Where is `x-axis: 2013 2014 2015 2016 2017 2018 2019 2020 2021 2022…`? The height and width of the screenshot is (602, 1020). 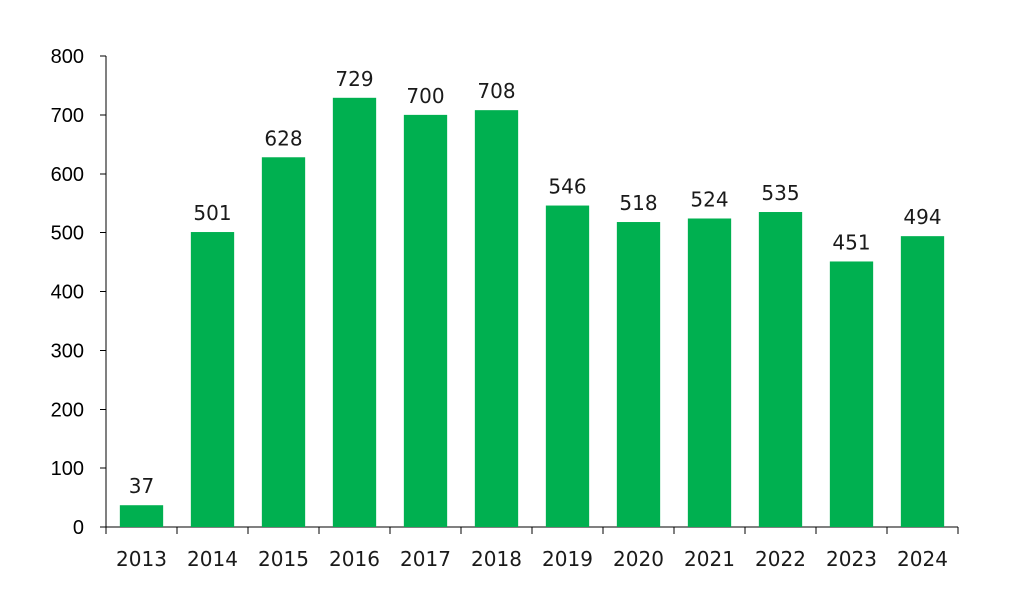 x-axis: 2013 2014 2015 2016 2017 2018 2019 2020 2021 2022… is located at coordinates (532, 548).